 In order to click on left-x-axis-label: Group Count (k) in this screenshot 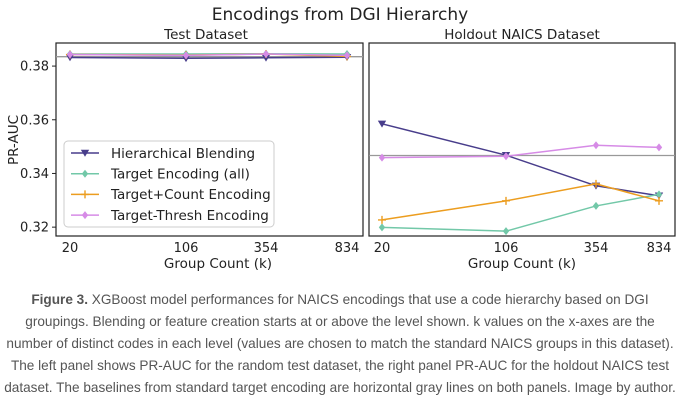, I will do `click(218, 264)`.